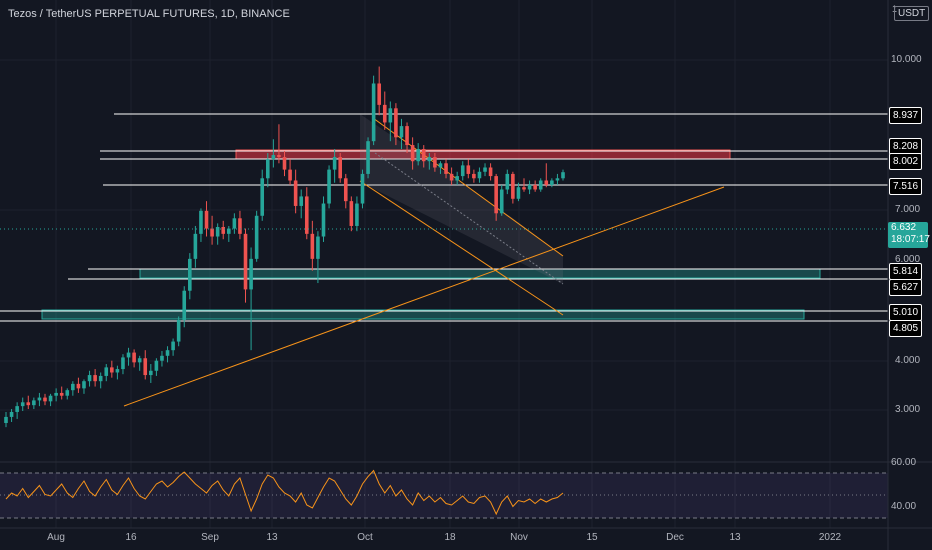 This screenshot has height=550, width=932. I want to click on time-tick-label: Nov, so click(519, 537).